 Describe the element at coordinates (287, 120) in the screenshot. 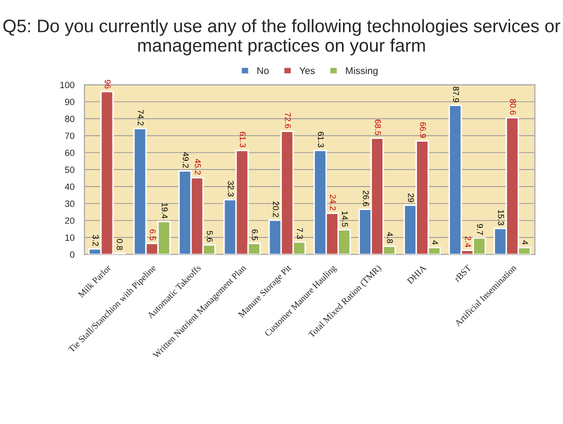

I see `data-label: 72.6` at that location.